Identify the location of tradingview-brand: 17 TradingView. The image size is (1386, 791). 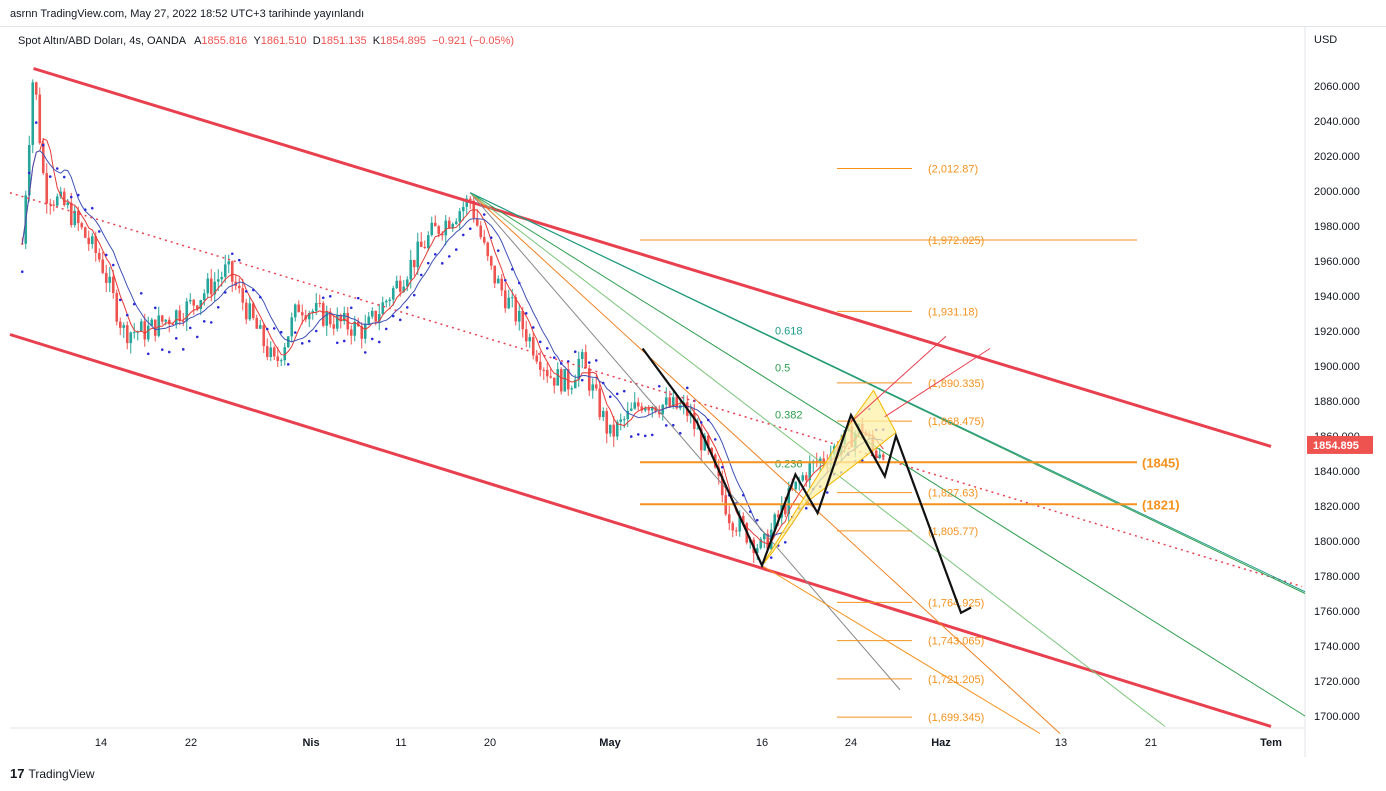
(52, 773).